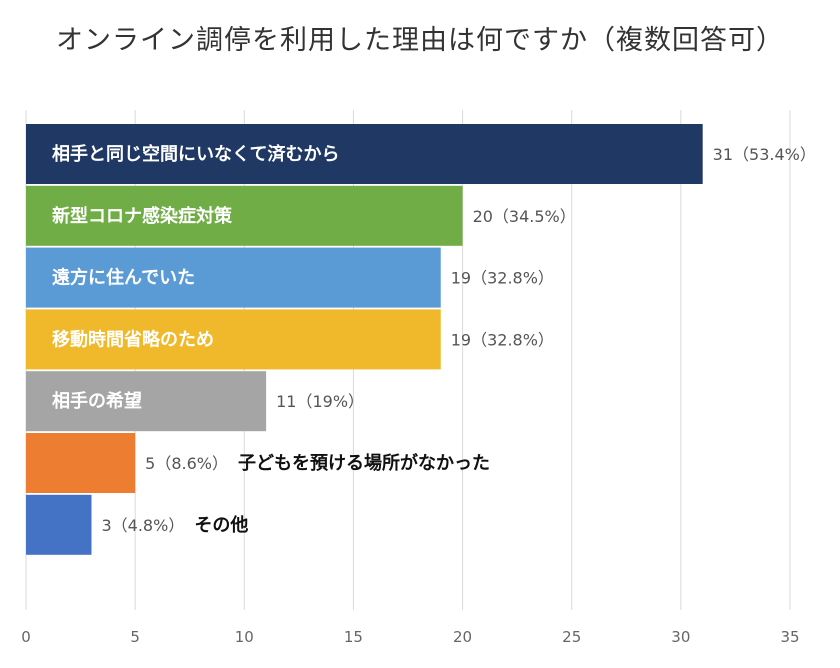 The height and width of the screenshot is (668, 840). I want to click on data-label-1: 20（34.5%）, so click(524, 216).